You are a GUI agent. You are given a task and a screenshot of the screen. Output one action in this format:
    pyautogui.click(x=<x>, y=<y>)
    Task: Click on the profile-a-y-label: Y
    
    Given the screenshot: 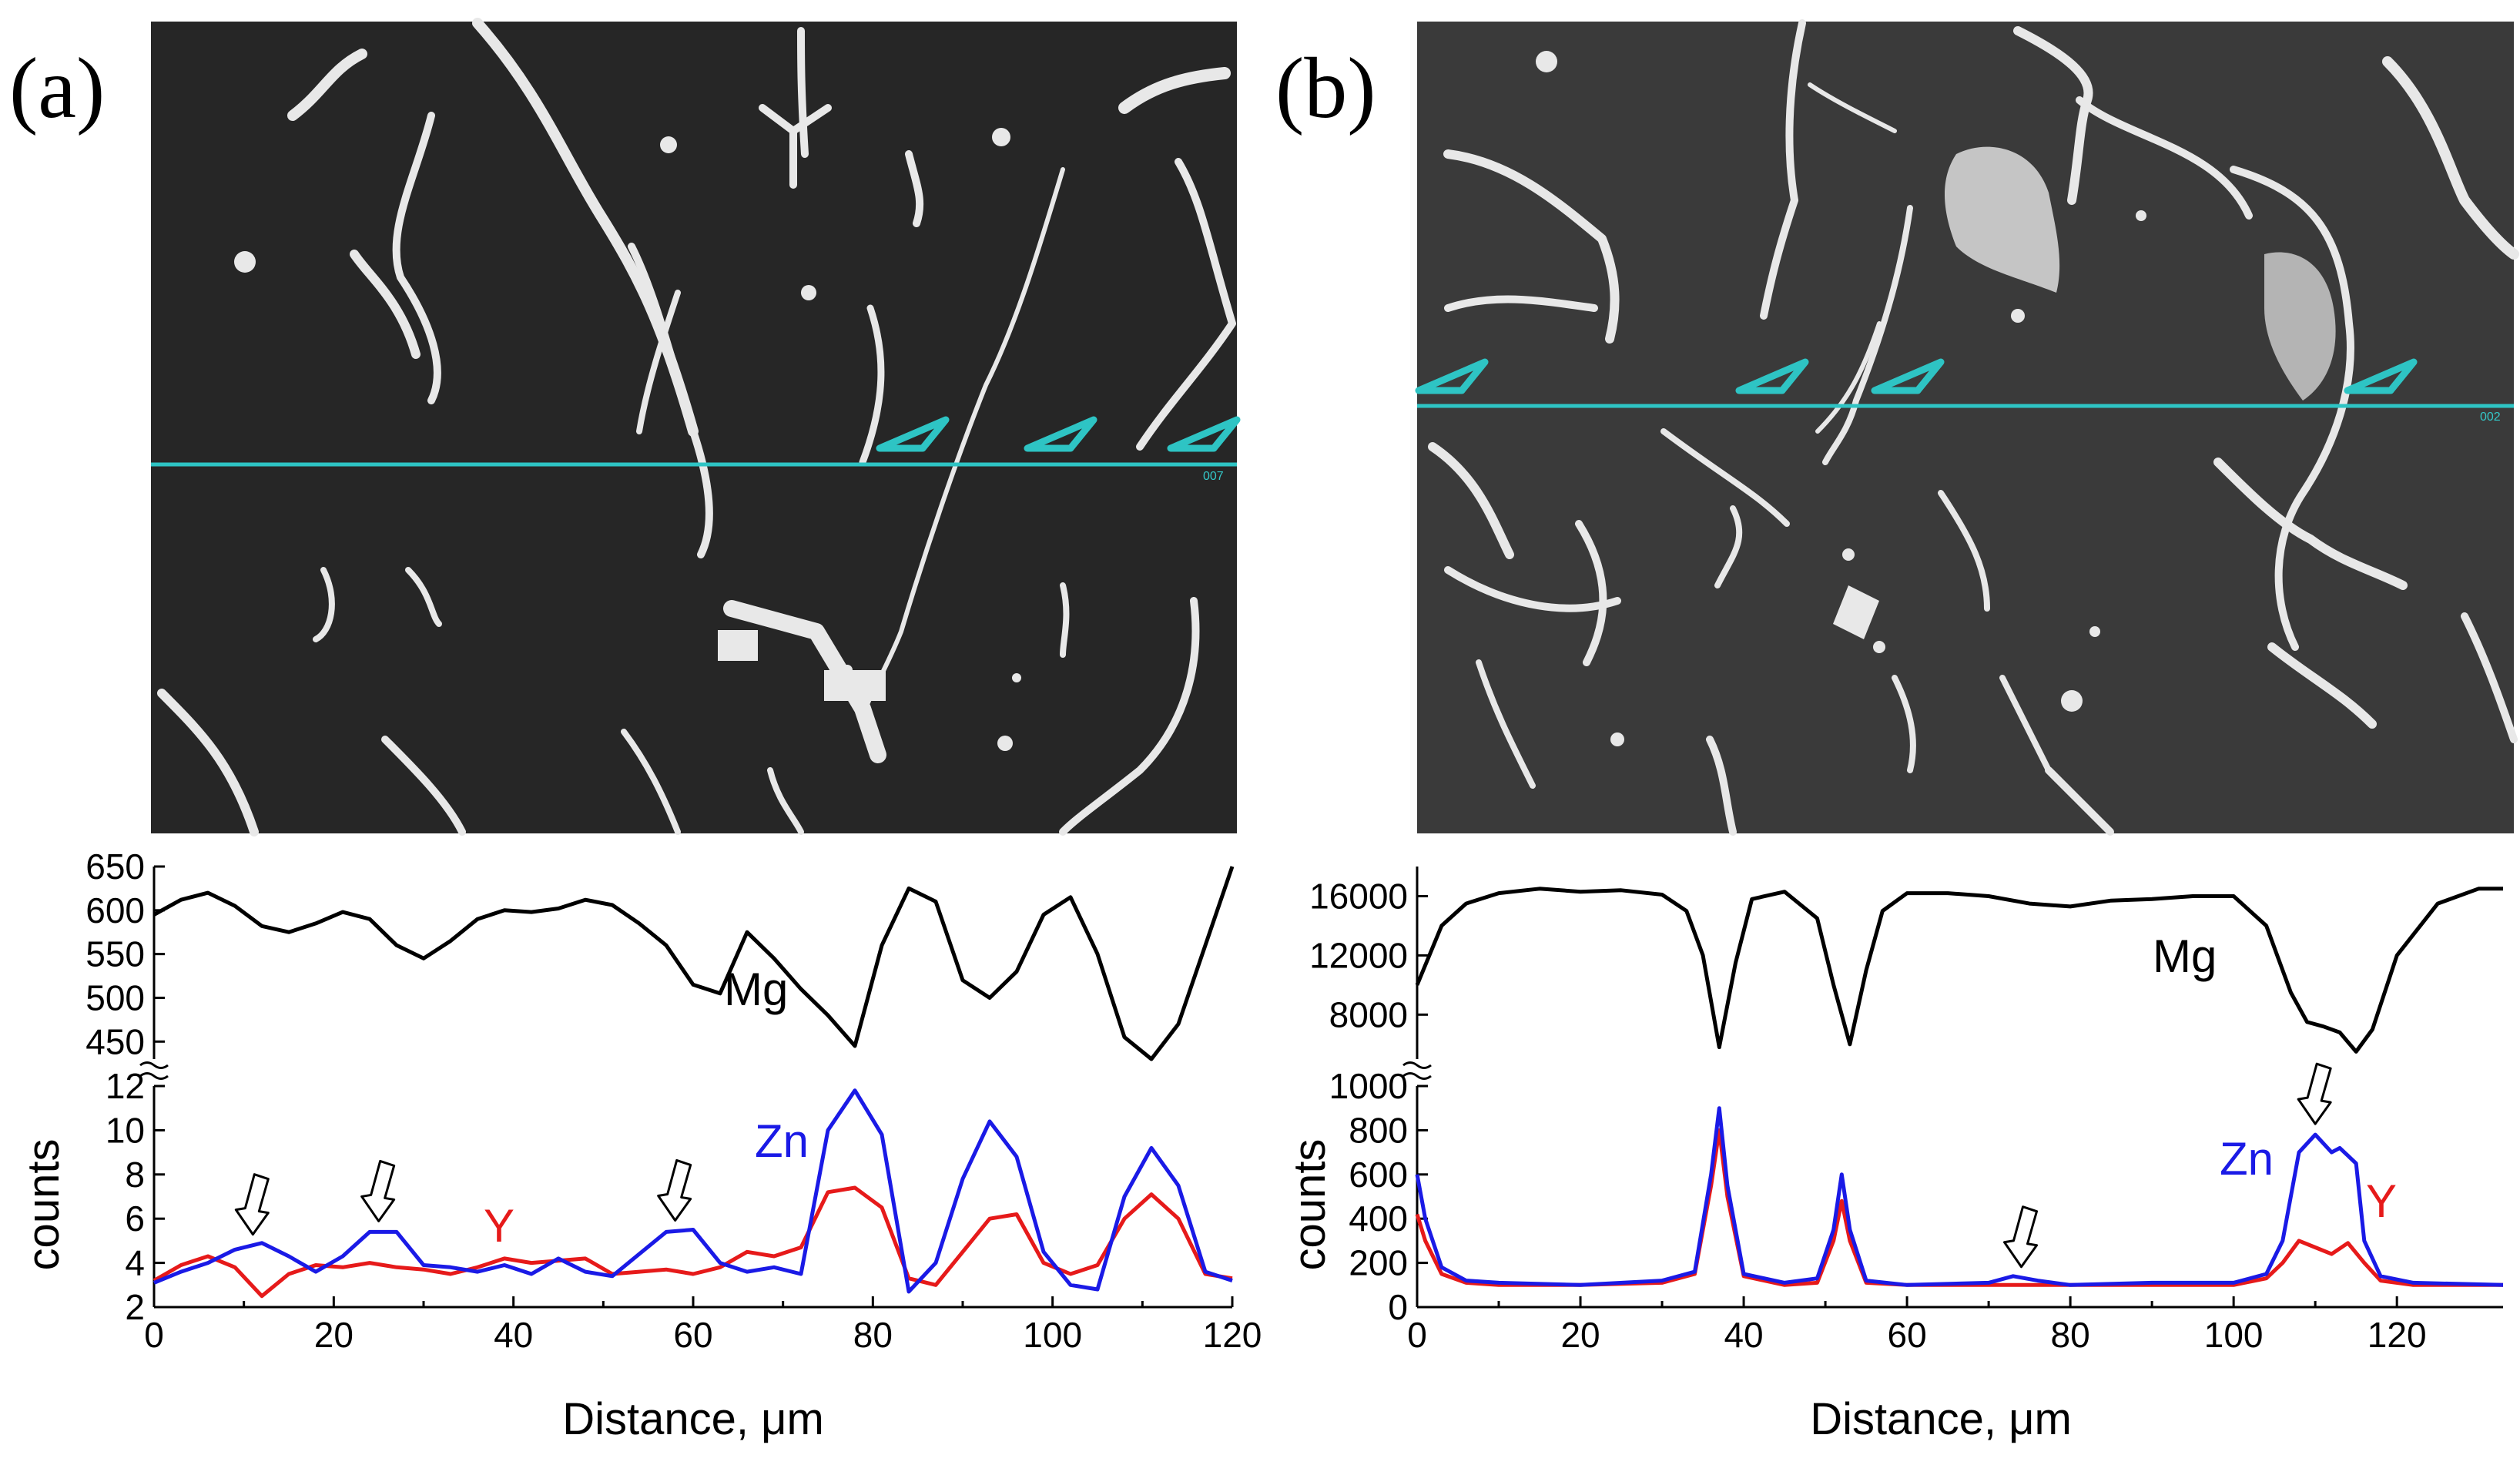 What is the action you would take?
    pyautogui.click(x=499, y=1226)
    